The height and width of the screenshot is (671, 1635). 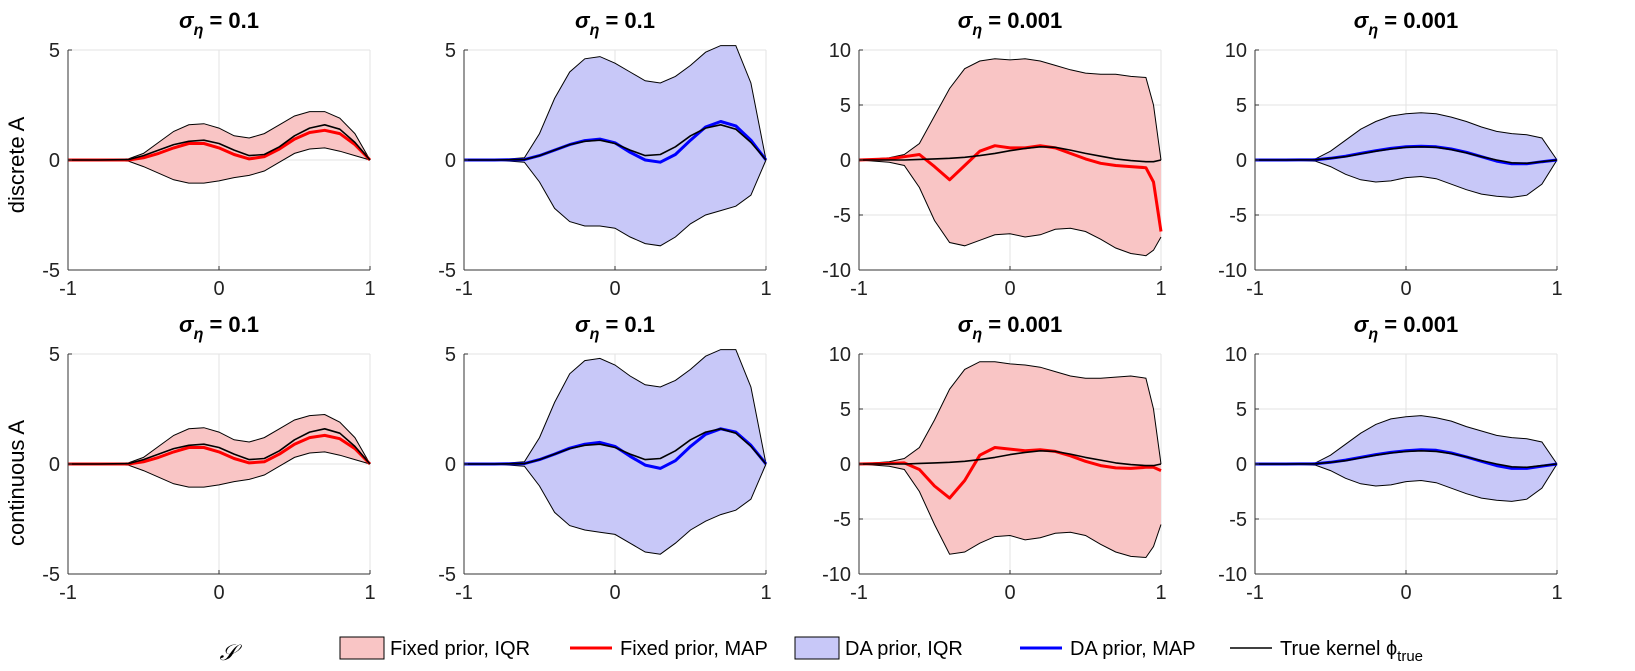 I want to click on panel-r1c3-true-kernel-line, so click(x=1406, y=459).